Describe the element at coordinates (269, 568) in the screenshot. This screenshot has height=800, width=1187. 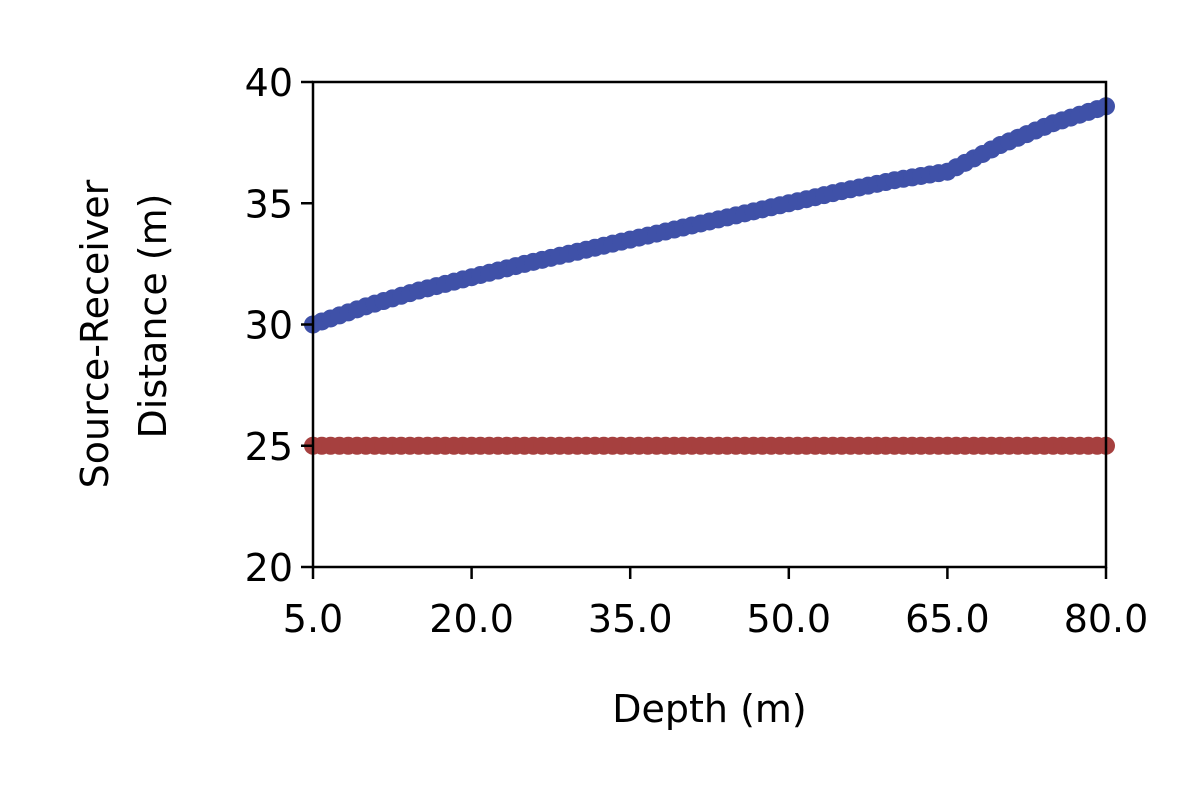
I see `y-tick-label: 20` at that location.